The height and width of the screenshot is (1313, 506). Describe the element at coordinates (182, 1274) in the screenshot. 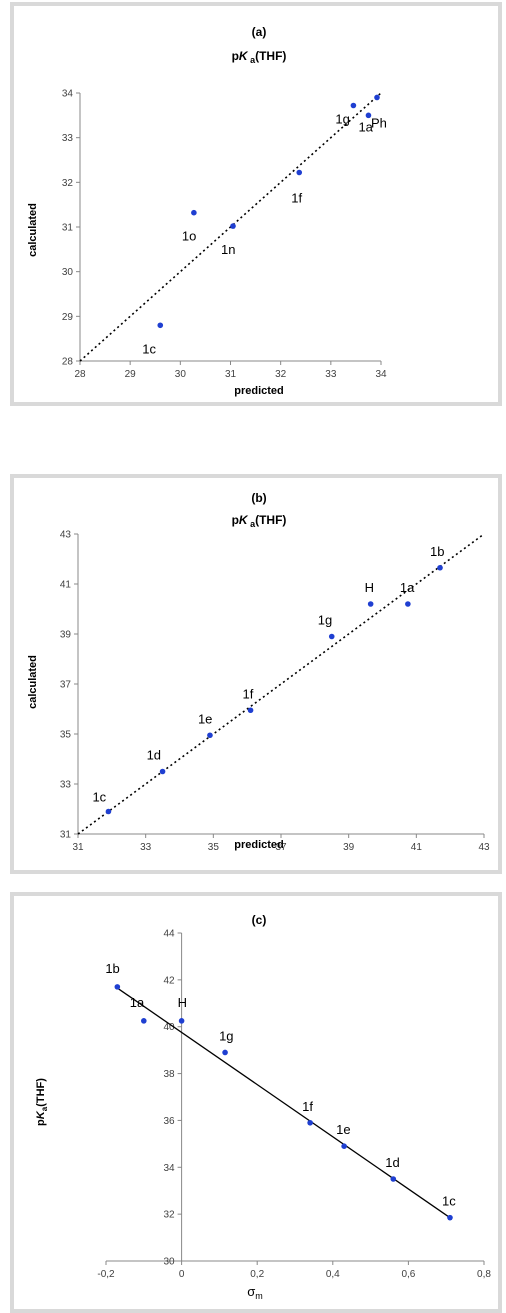

I see `x-tick-label: 0` at that location.